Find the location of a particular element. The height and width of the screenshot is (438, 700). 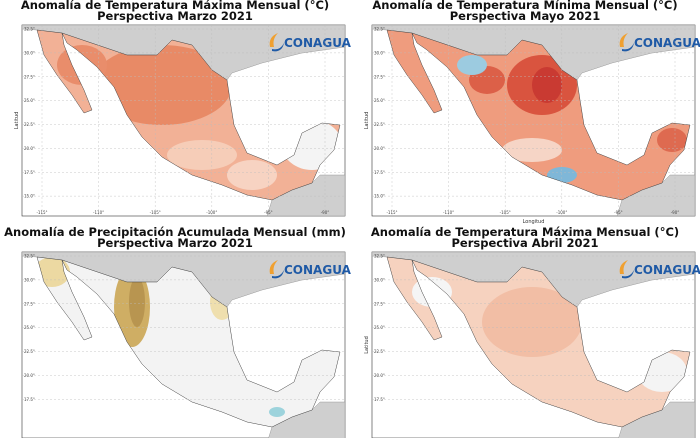

panel-subtitle: Perspectiva Abril 2021 is located at coordinates (525, 243).